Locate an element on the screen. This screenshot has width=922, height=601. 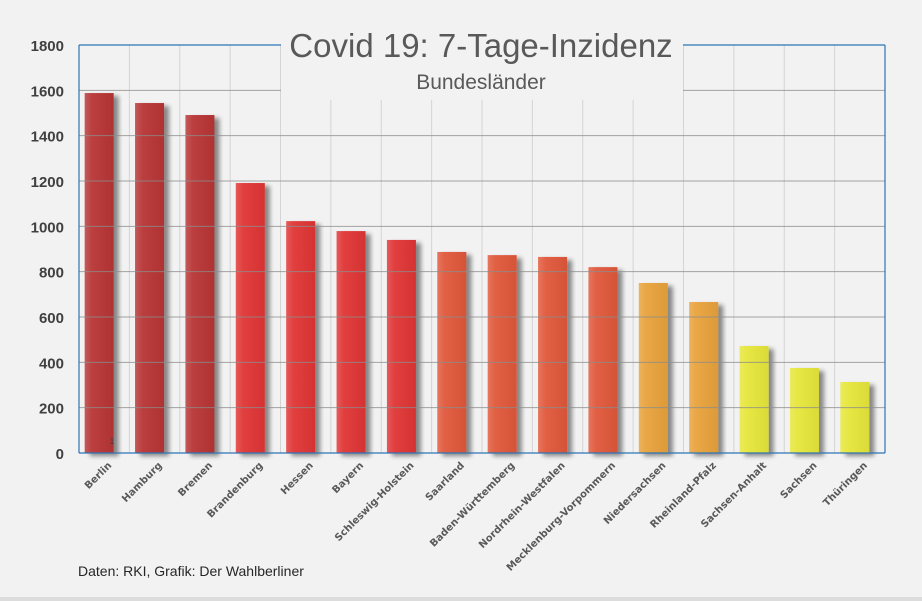
bar-saarland is located at coordinates (452, 352).